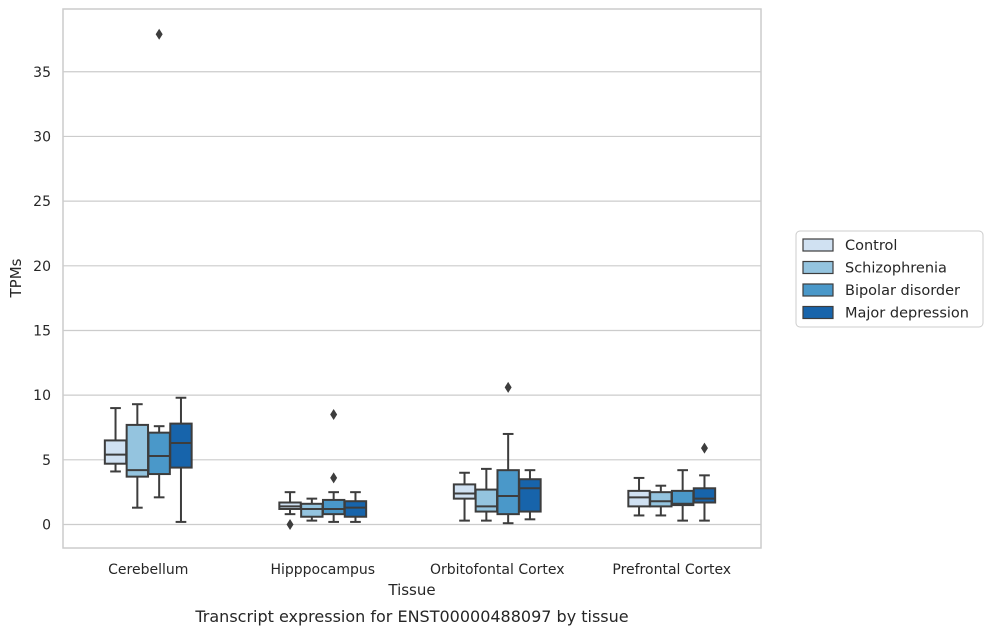  I want to click on legend-label: Schizophrenia, so click(896, 269).